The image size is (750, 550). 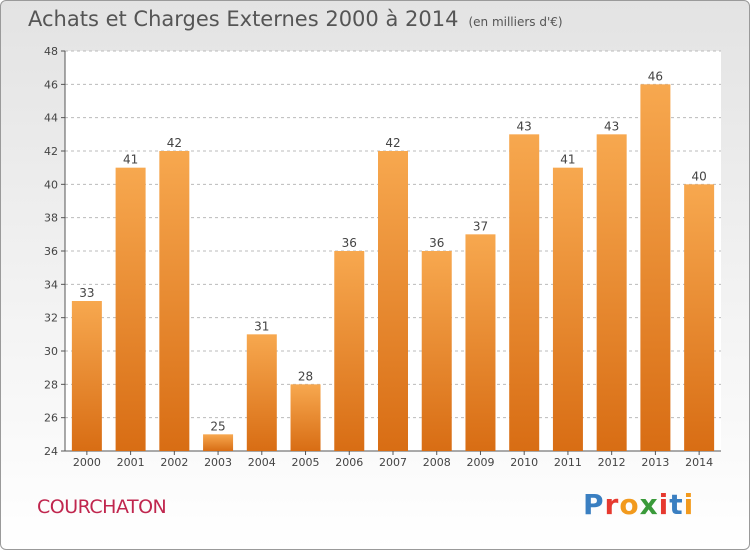 What do you see at coordinates (217, 426) in the screenshot?
I see `bar-value-label: 25` at bounding box center [217, 426].